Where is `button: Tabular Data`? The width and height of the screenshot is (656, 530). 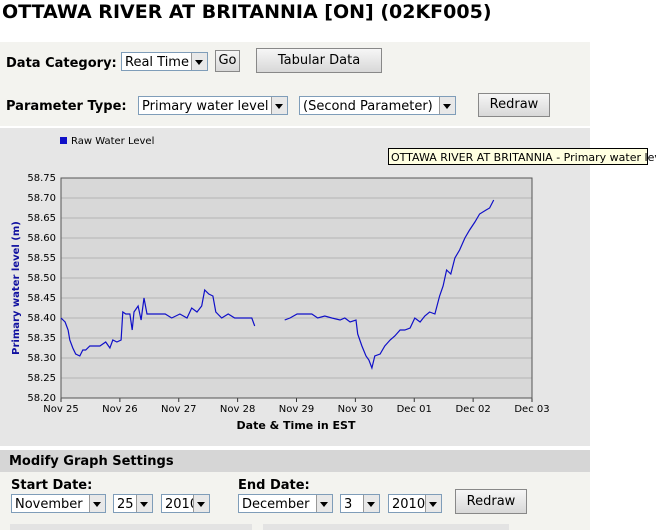
button: Tabular Data is located at coordinates (319, 60).